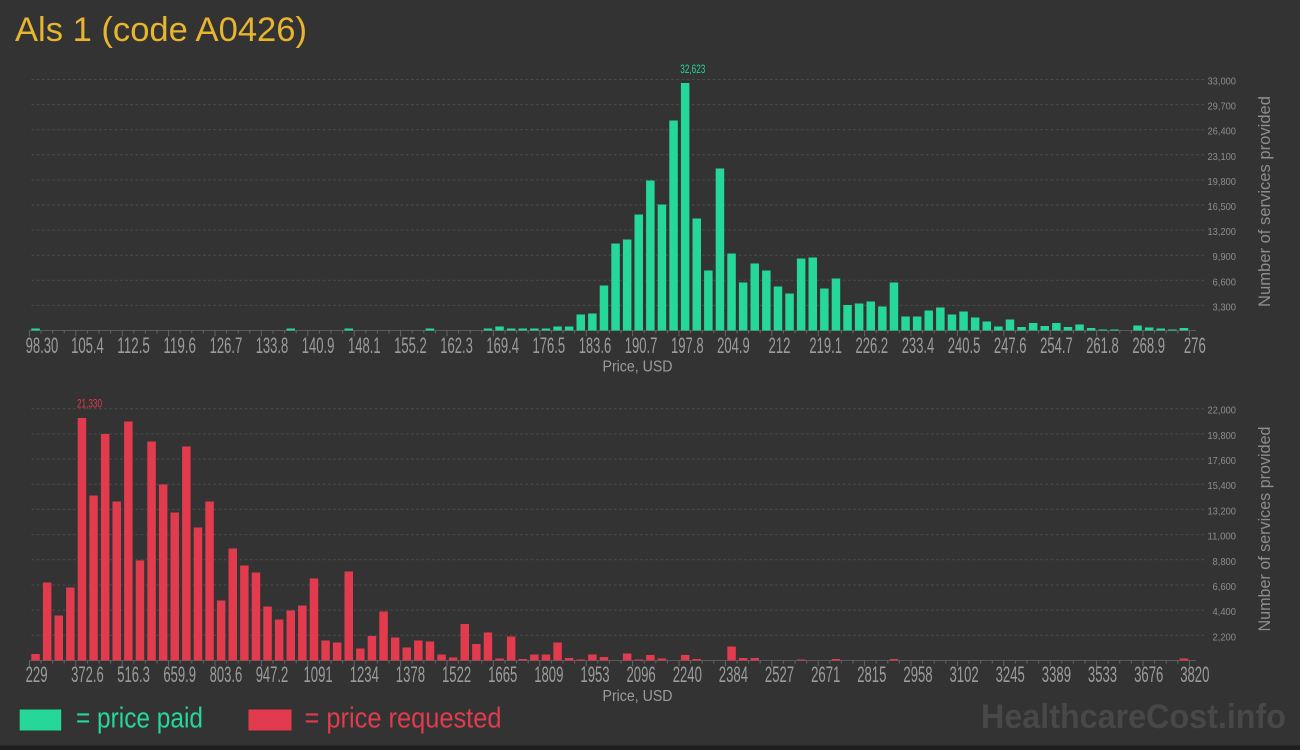 The image size is (1300, 750). I want to click on svg-text: 2240, so click(687, 674).